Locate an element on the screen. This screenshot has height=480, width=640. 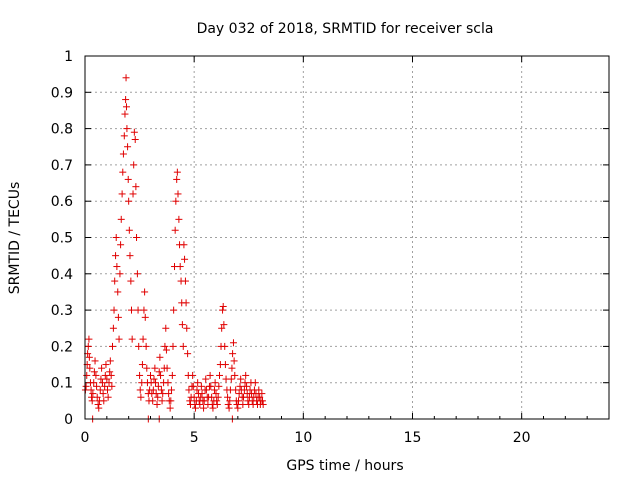
x-tick-label: 5 is located at coordinates (194, 438).